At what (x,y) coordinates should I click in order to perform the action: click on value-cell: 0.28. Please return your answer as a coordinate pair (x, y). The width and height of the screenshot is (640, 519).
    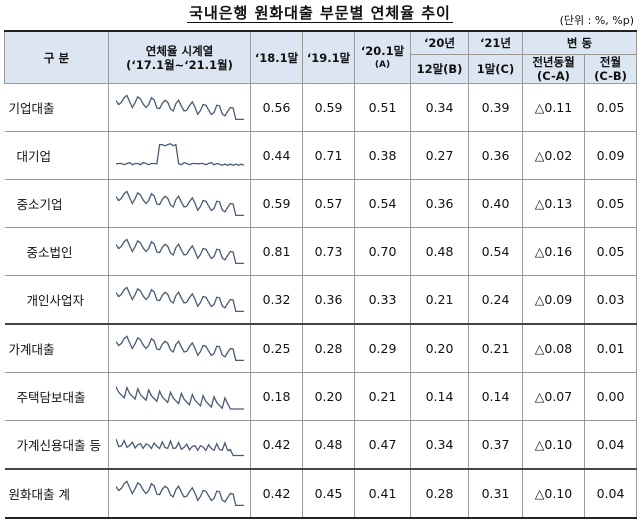
    Looking at the image, I should click on (439, 493).